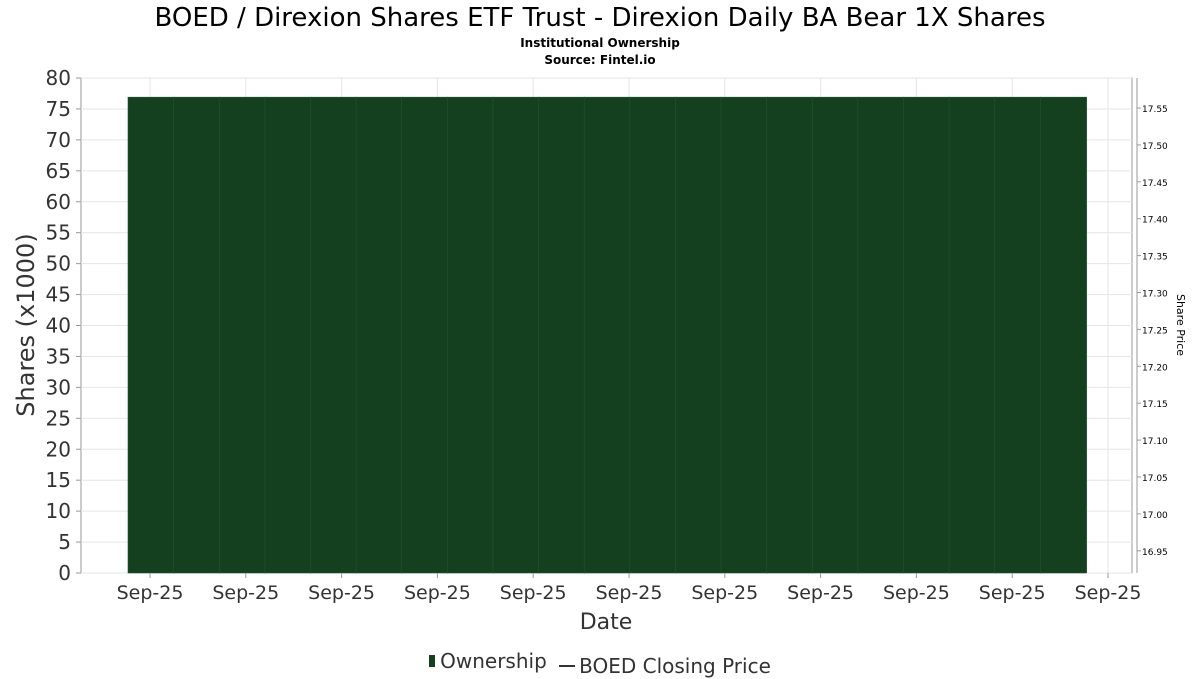 The height and width of the screenshot is (679, 1200). What do you see at coordinates (1155, 553) in the screenshot?
I see `y2-tick-label: 16.95` at bounding box center [1155, 553].